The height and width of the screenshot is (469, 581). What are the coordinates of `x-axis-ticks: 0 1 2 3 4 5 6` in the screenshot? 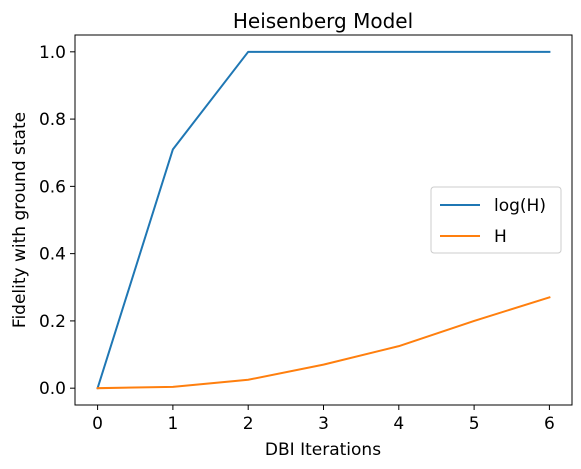 It's located at (323, 419).